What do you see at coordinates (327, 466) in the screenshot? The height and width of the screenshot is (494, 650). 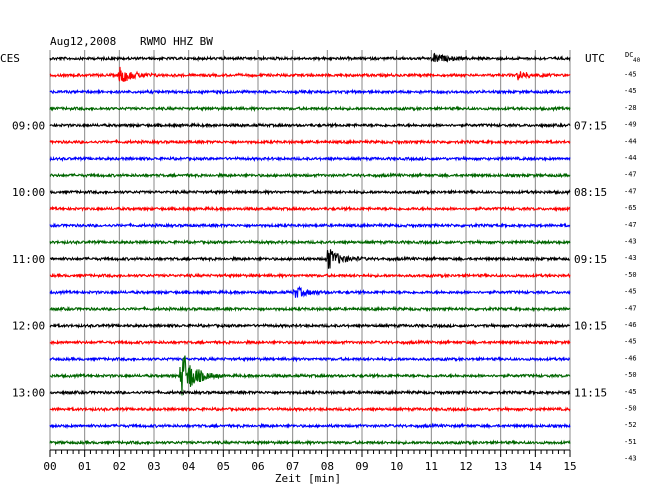 I see `x-tick-label: 08` at bounding box center [327, 466].